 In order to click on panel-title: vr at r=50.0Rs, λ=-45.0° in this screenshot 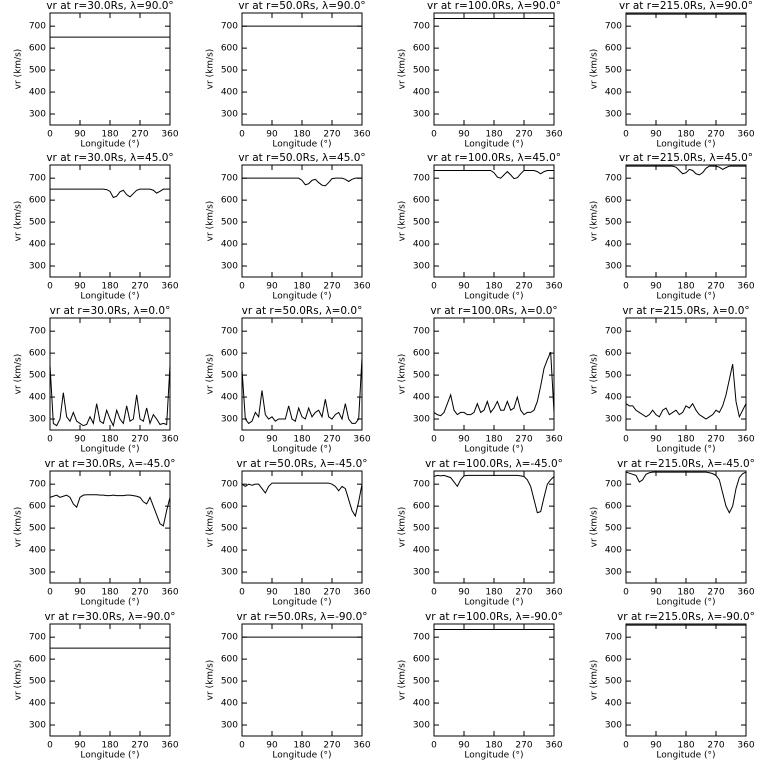, I will do `click(301, 464)`.